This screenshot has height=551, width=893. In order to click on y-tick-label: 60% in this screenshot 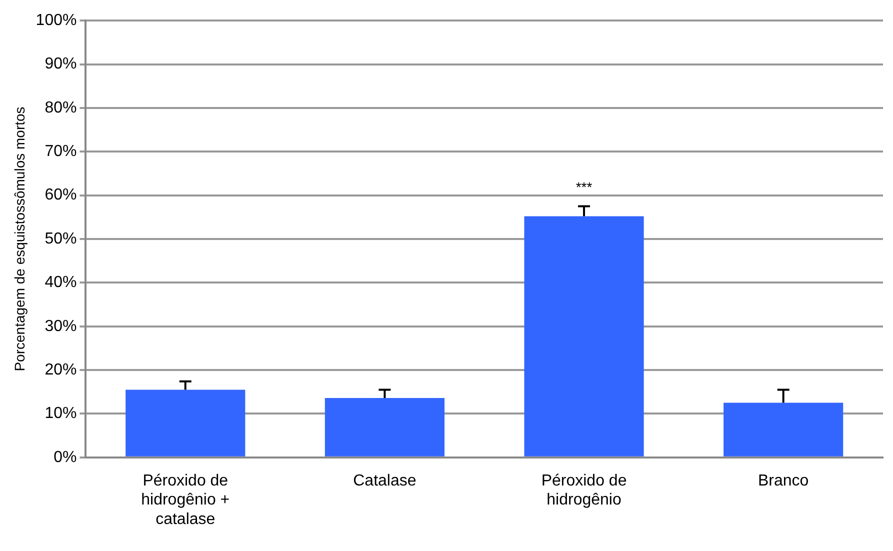, I will do `click(60, 195)`.